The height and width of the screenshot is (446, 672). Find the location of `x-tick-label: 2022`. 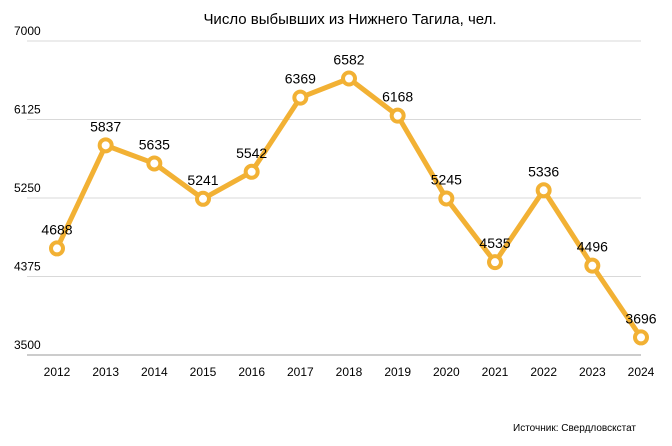

x-tick-label: 2022 is located at coordinates (543, 372).